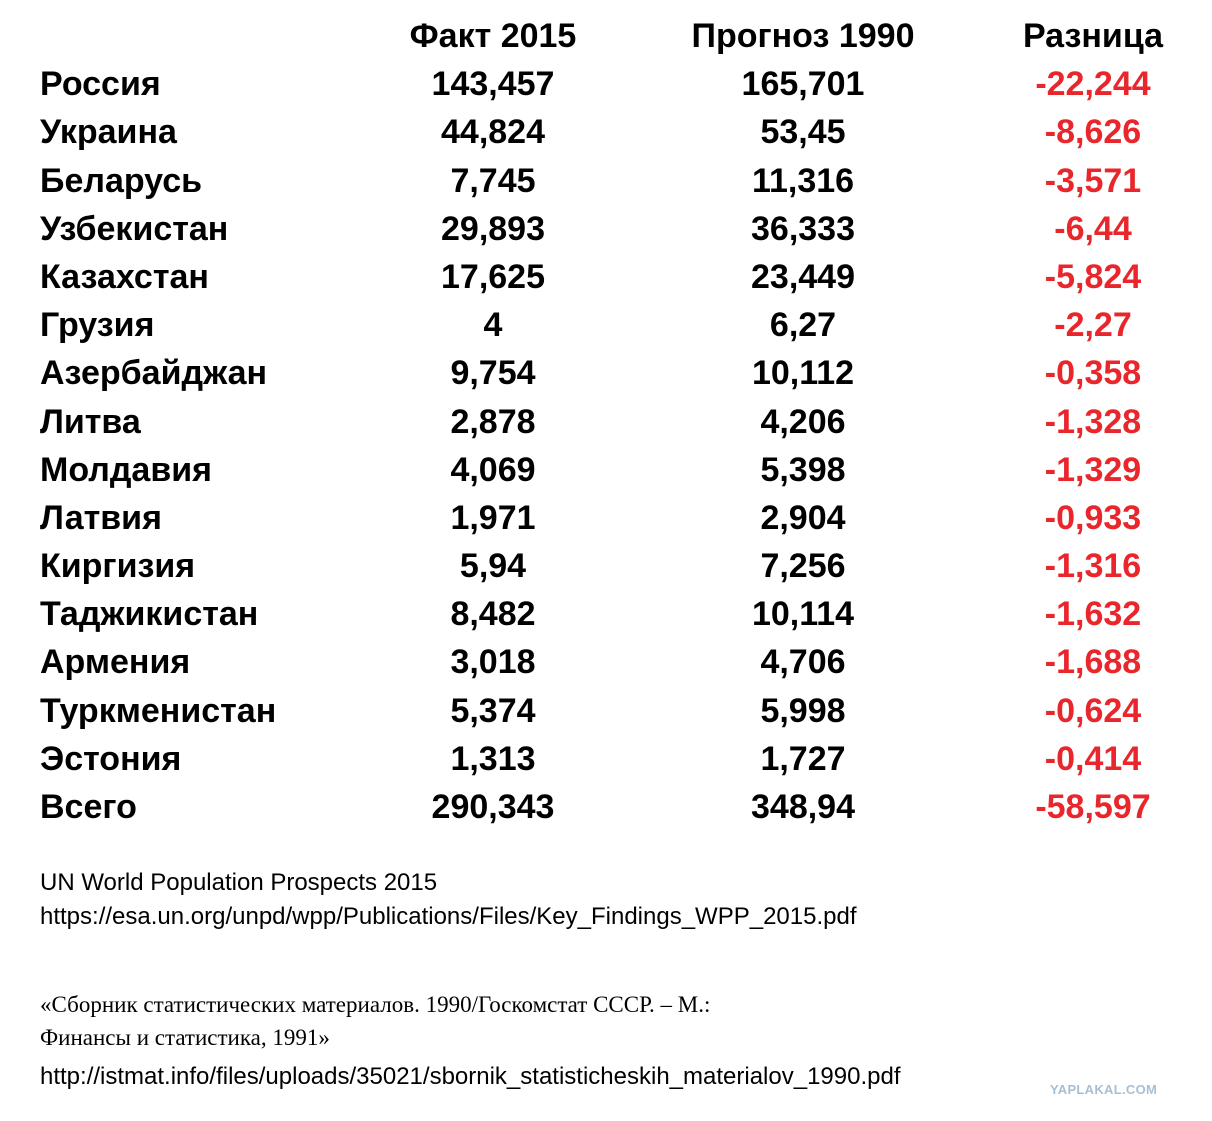 This screenshot has height=1121, width=1212. I want to click on difference-value: -22,244, so click(1093, 84).